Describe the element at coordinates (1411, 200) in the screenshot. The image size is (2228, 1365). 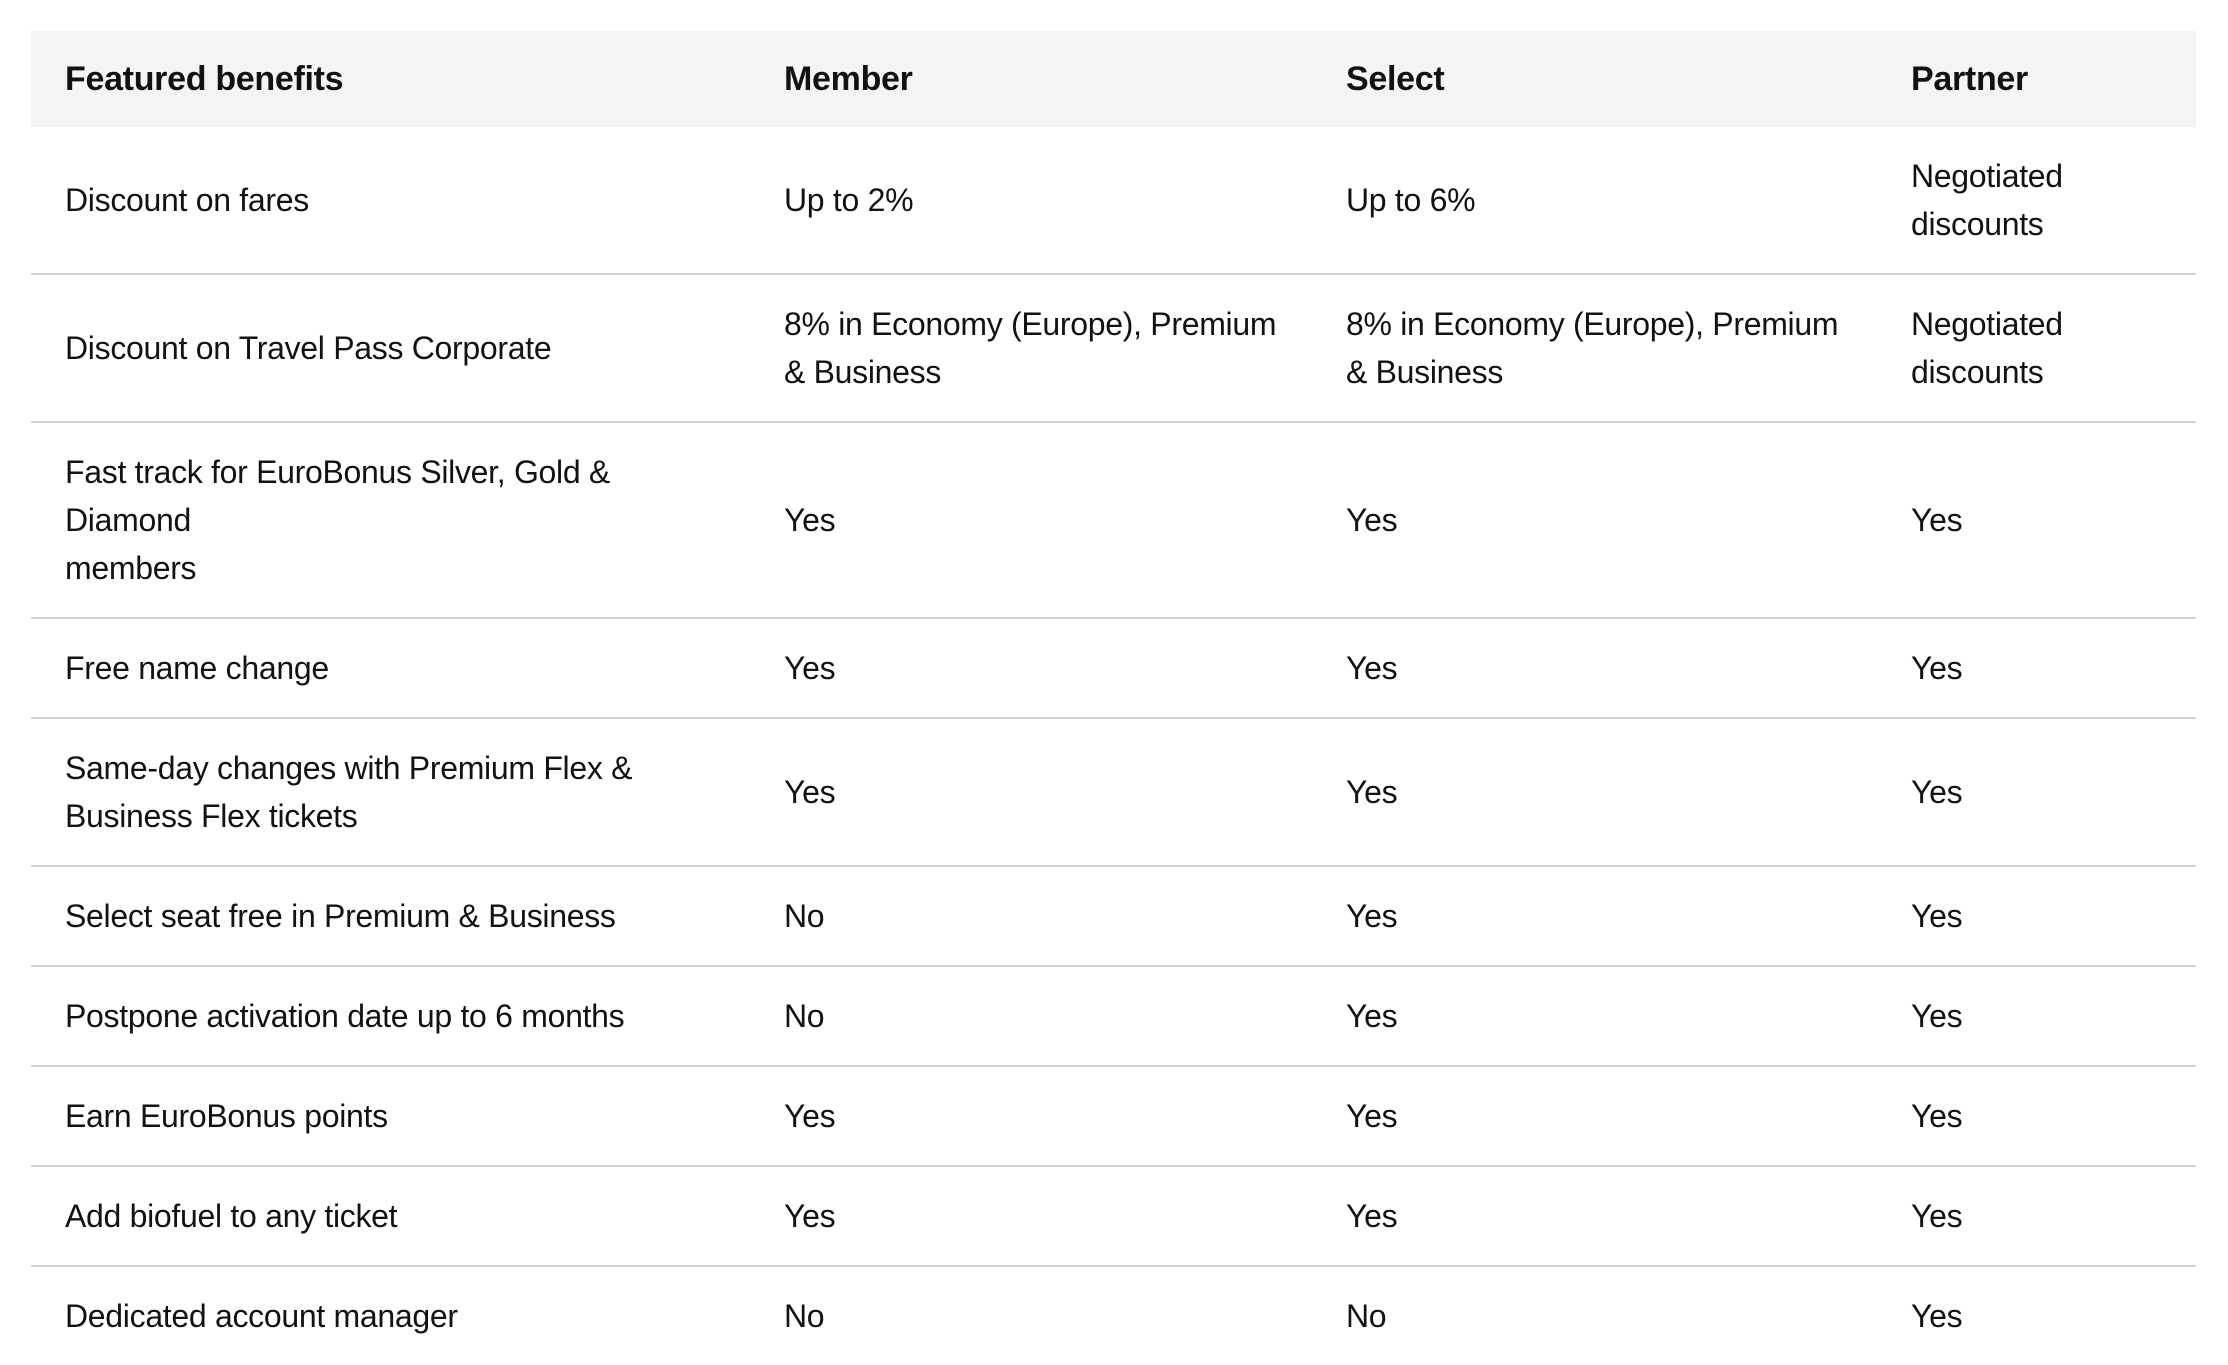
I see `select-cell: Up to 6%` at that location.